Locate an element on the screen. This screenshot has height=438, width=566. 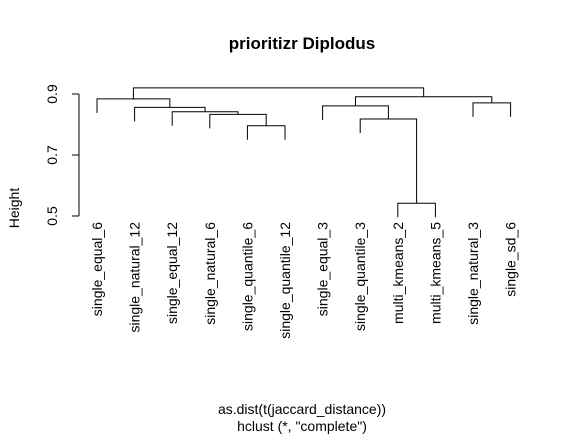
leaf-label: multi_kmeans_5 is located at coordinates (435, 273).